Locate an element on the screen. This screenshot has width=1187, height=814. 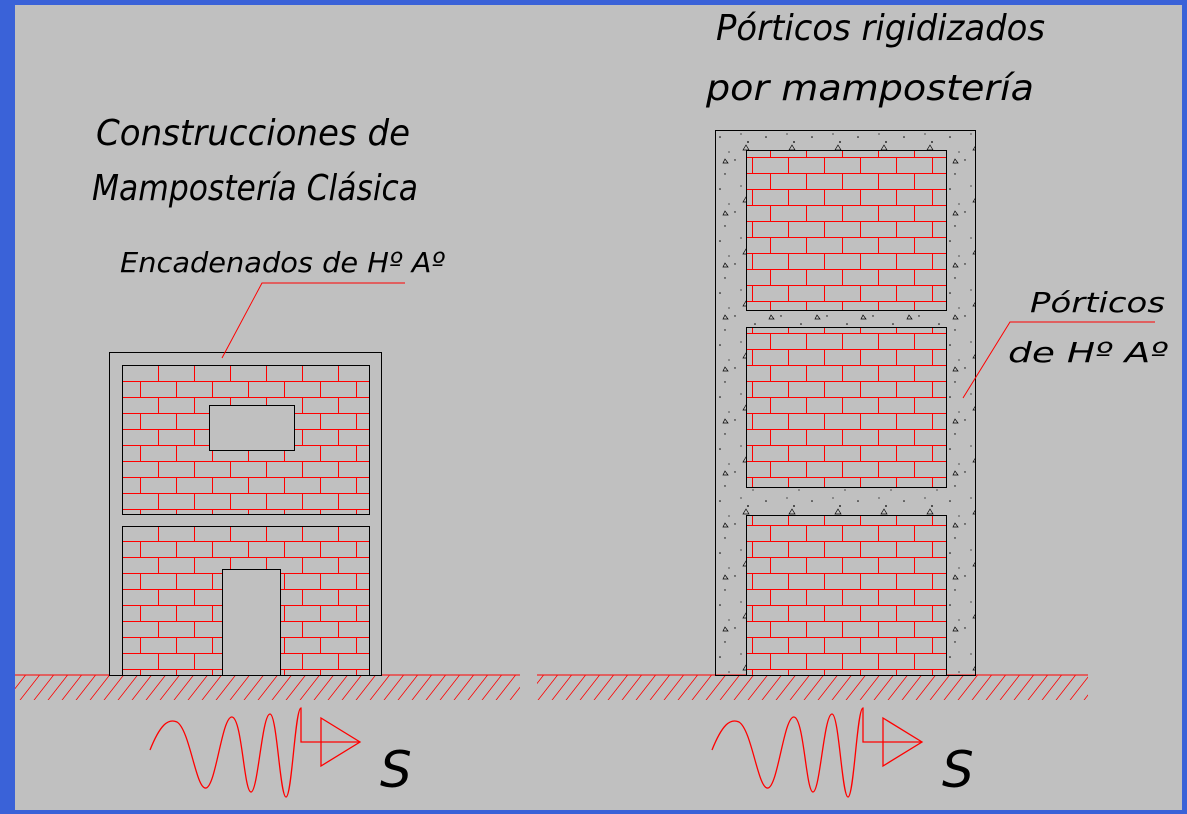
right-label: de Hº Aº is located at coordinates (1088, 352).